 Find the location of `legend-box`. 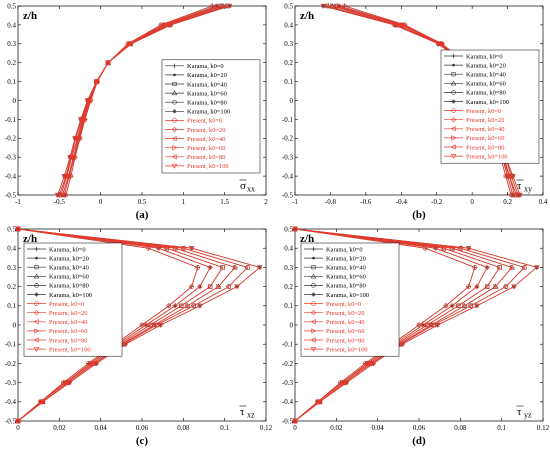

legend-box is located at coordinates (490, 106).